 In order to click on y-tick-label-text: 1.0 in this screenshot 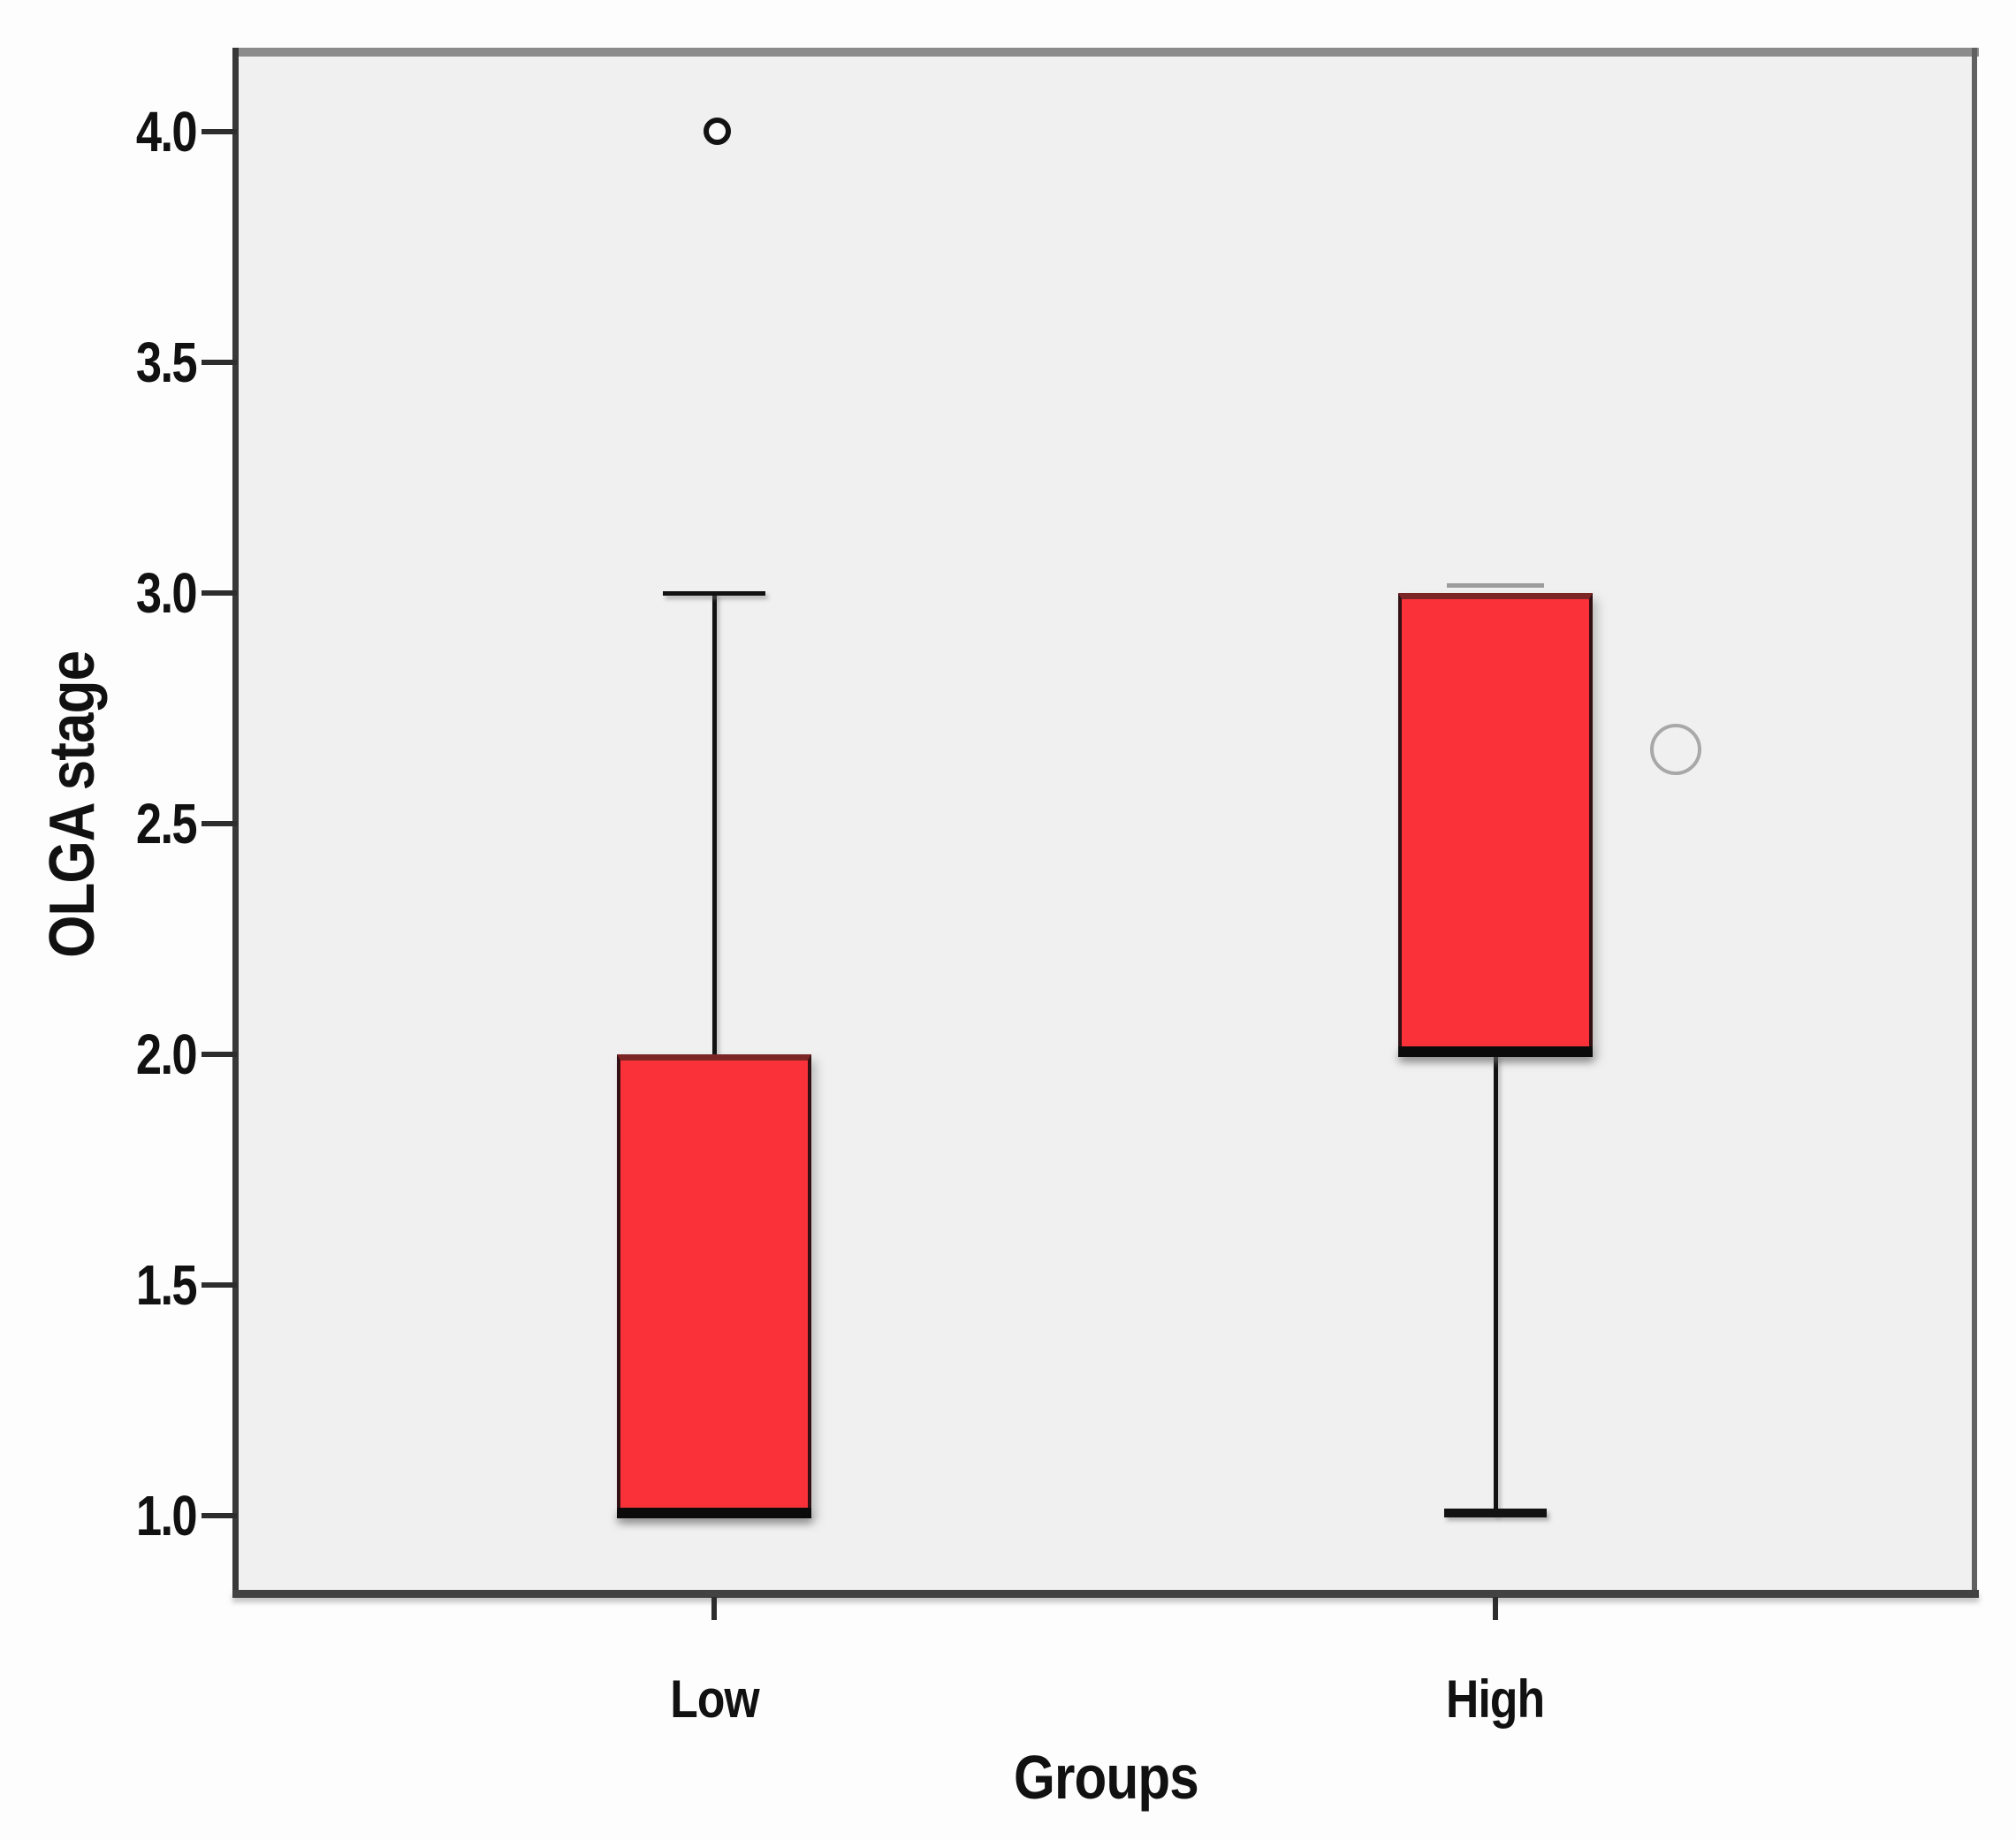, I will do `click(167, 1516)`.